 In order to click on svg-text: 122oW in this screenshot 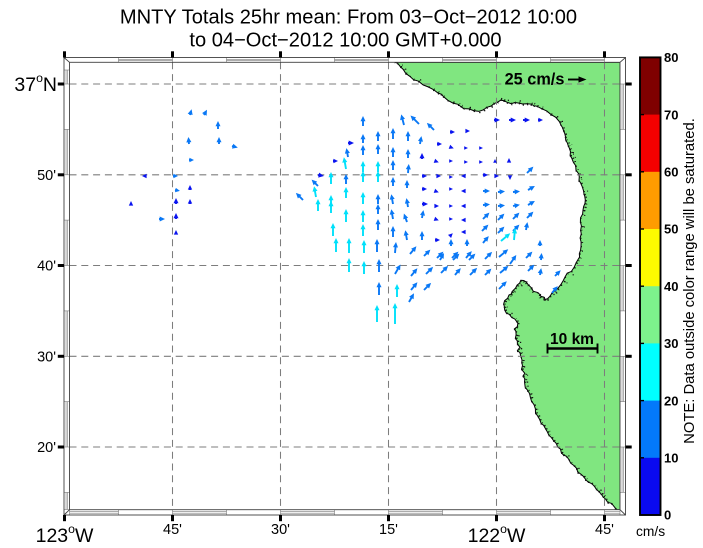, I will do `click(497, 534)`.